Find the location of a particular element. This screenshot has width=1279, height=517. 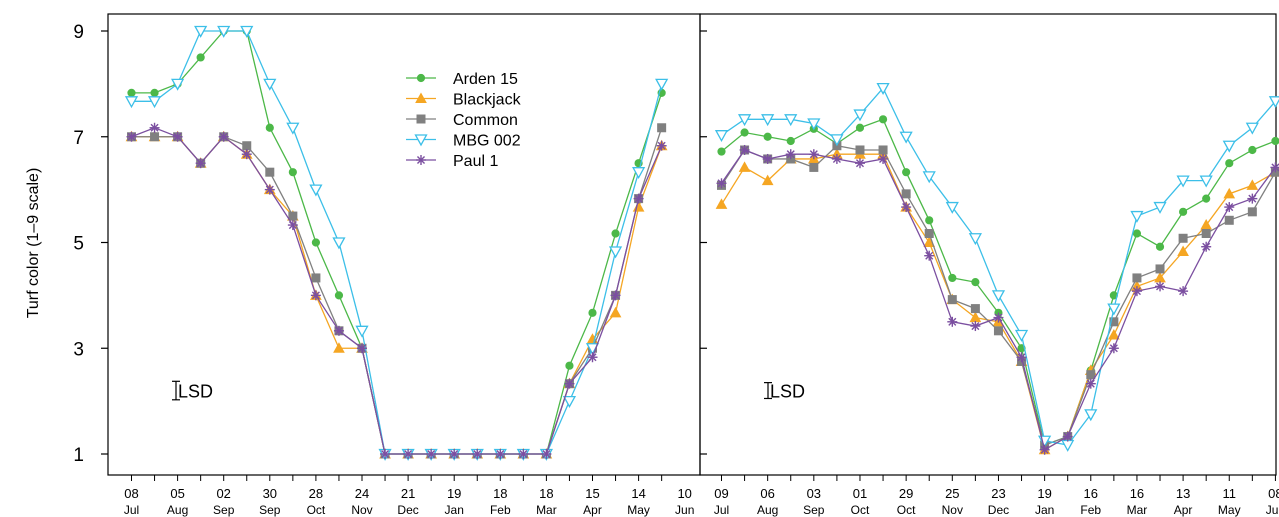

x-tick-label-month: Jul is located at coordinates (131, 510).